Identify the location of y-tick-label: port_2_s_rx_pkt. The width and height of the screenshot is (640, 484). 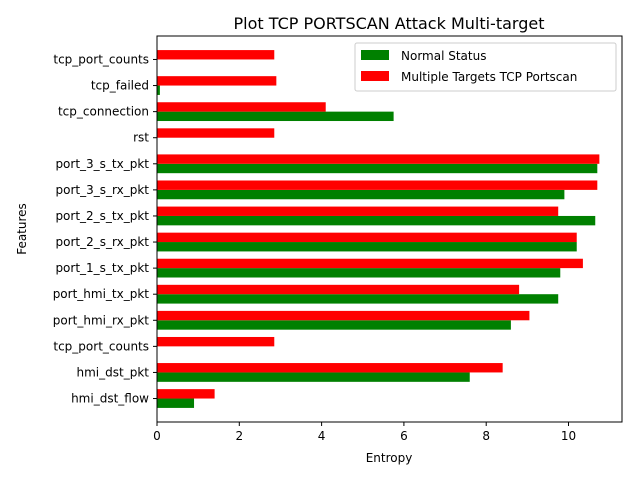
(103, 242).